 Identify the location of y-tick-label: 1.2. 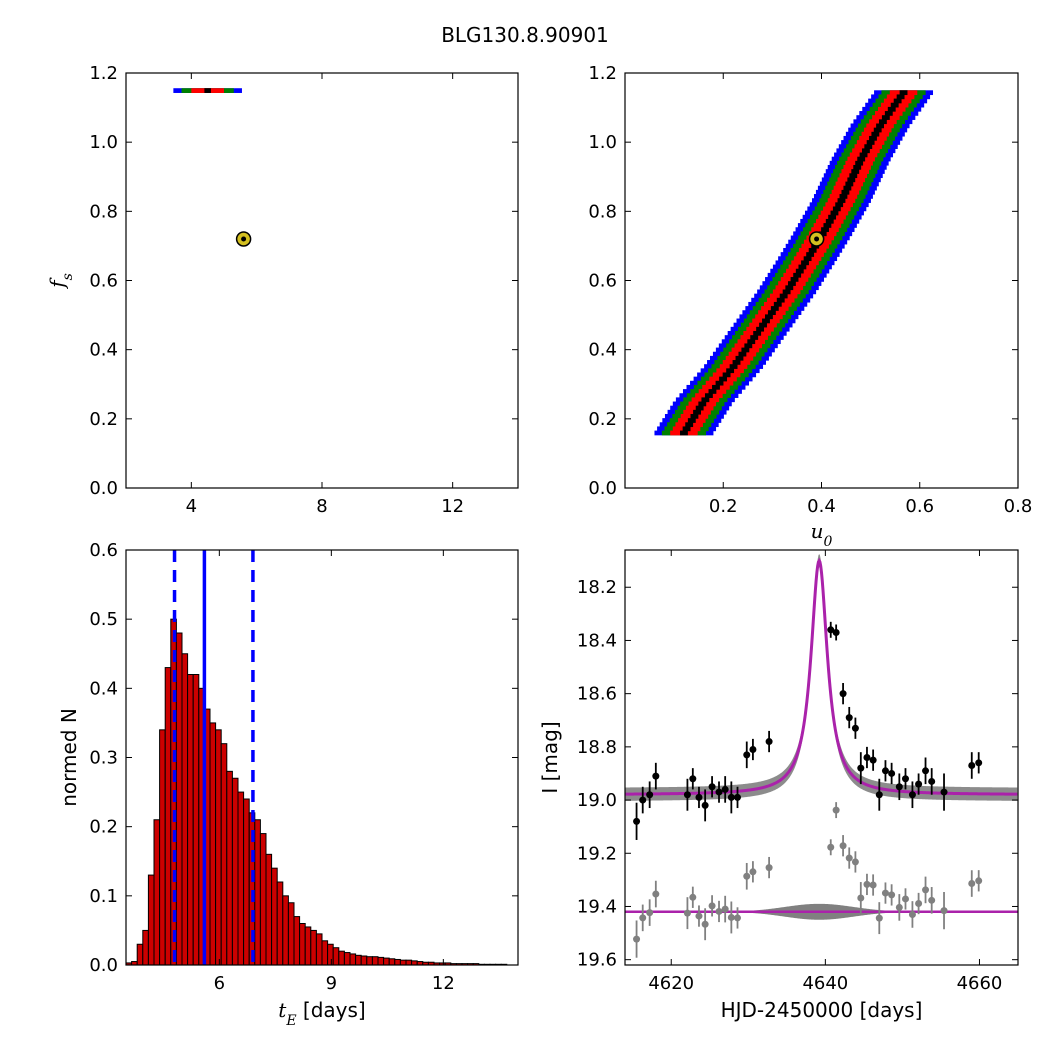
(602, 73).